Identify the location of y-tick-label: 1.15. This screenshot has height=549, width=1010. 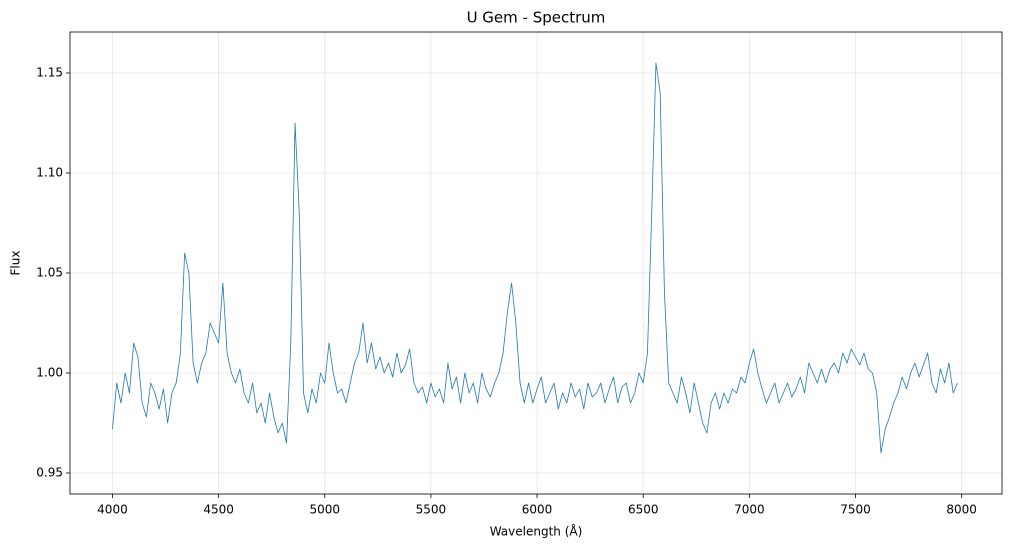
(49, 73).